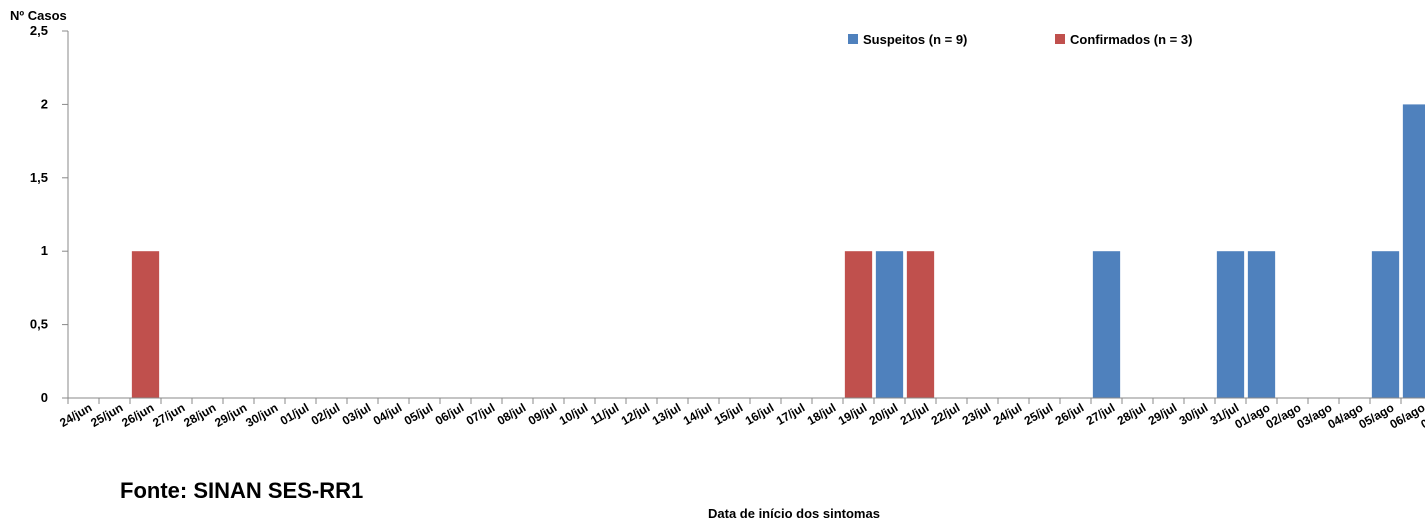  Describe the element at coordinates (1131, 39) in the screenshot. I see `legend-label: Confirmados (n = 3)` at that location.